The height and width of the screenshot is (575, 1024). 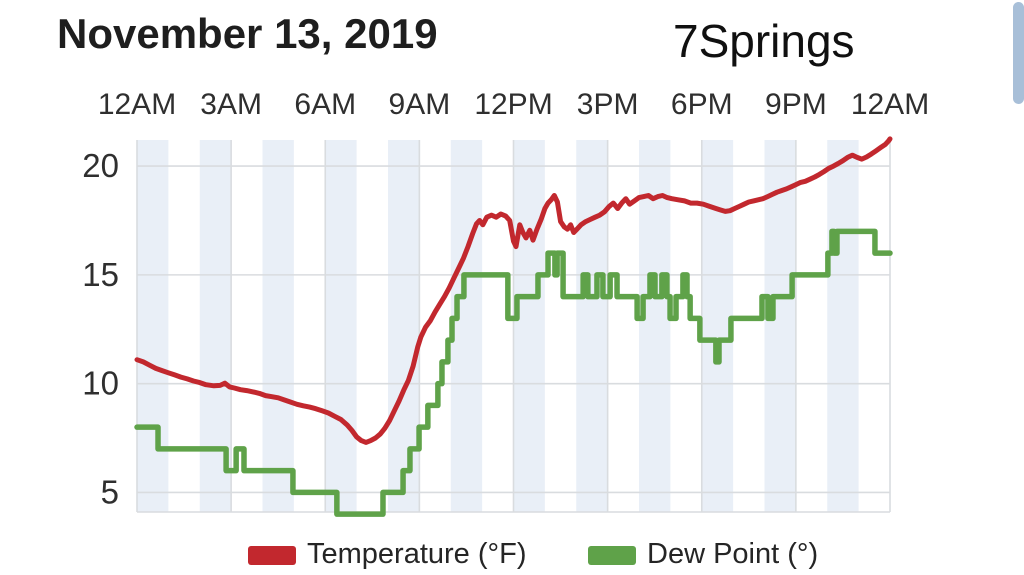 I want to click on x-axis-labels: 12AM 3AM 6AM 9AM 12PM 3PM 6PM 9PM 12AM, so click(x=513, y=104).